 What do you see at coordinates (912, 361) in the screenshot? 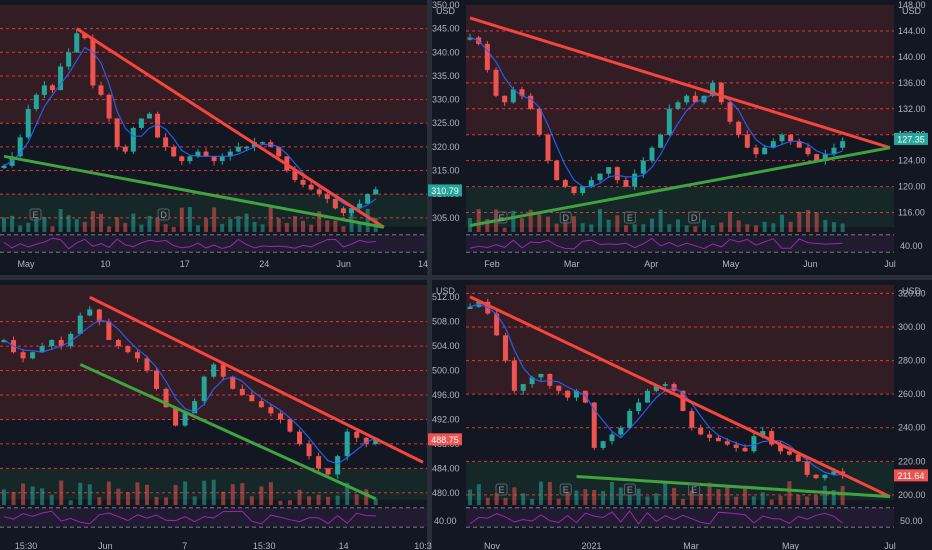
I see `y-axis-tick-label: 280.00` at bounding box center [912, 361].